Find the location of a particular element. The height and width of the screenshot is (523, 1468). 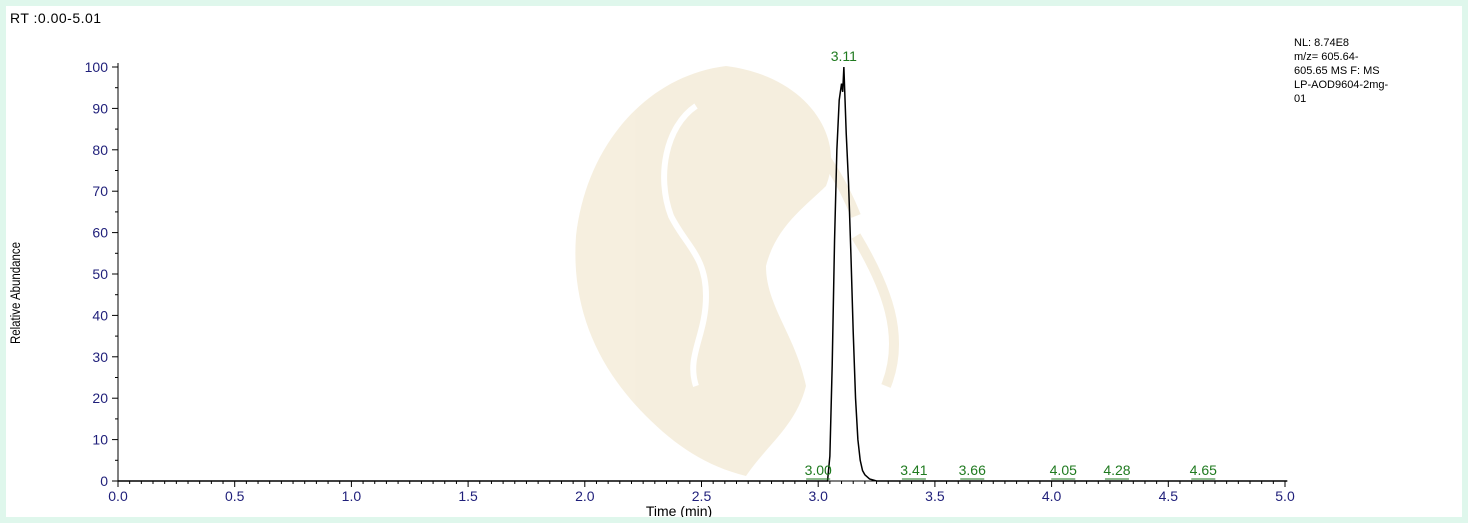

info-line: LP-AOD9604-2mg- is located at coordinates (1341, 85).